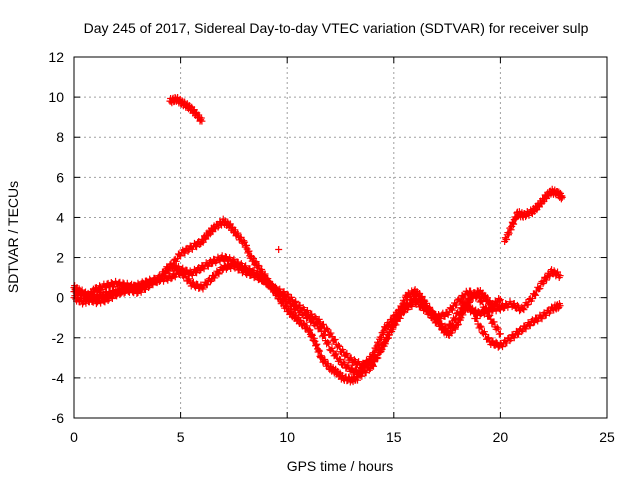 The width and height of the screenshot is (640, 480). I want to click on x-tick-label: 0, so click(74, 437).